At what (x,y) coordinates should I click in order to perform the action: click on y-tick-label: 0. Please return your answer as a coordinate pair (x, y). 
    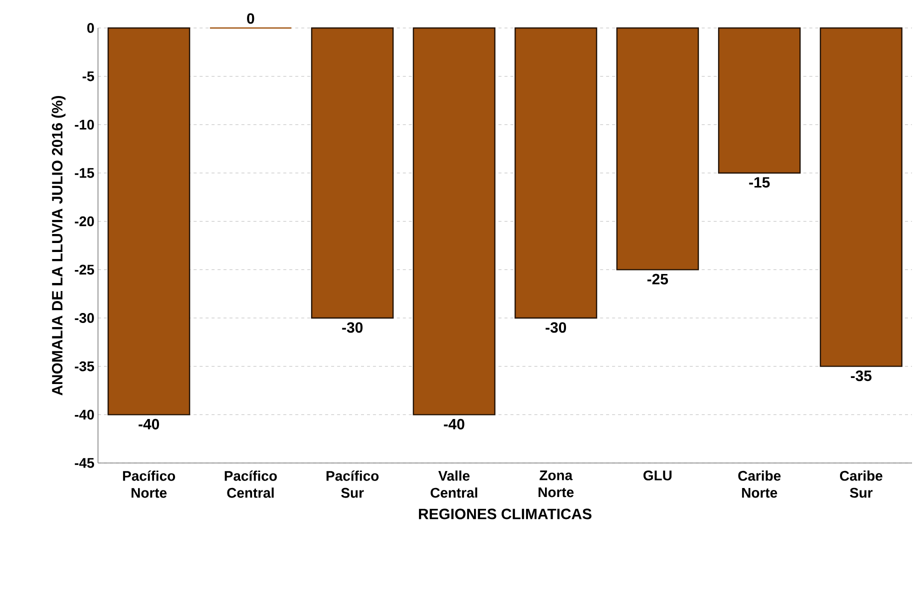
    Looking at the image, I should click on (90, 28).